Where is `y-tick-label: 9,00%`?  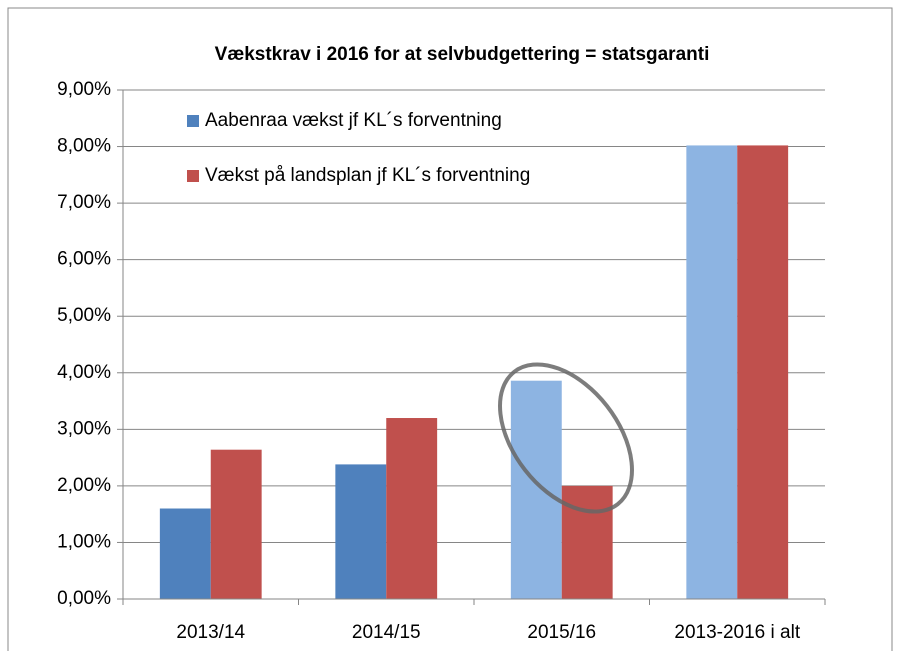 y-tick-label: 9,00% is located at coordinates (84, 89).